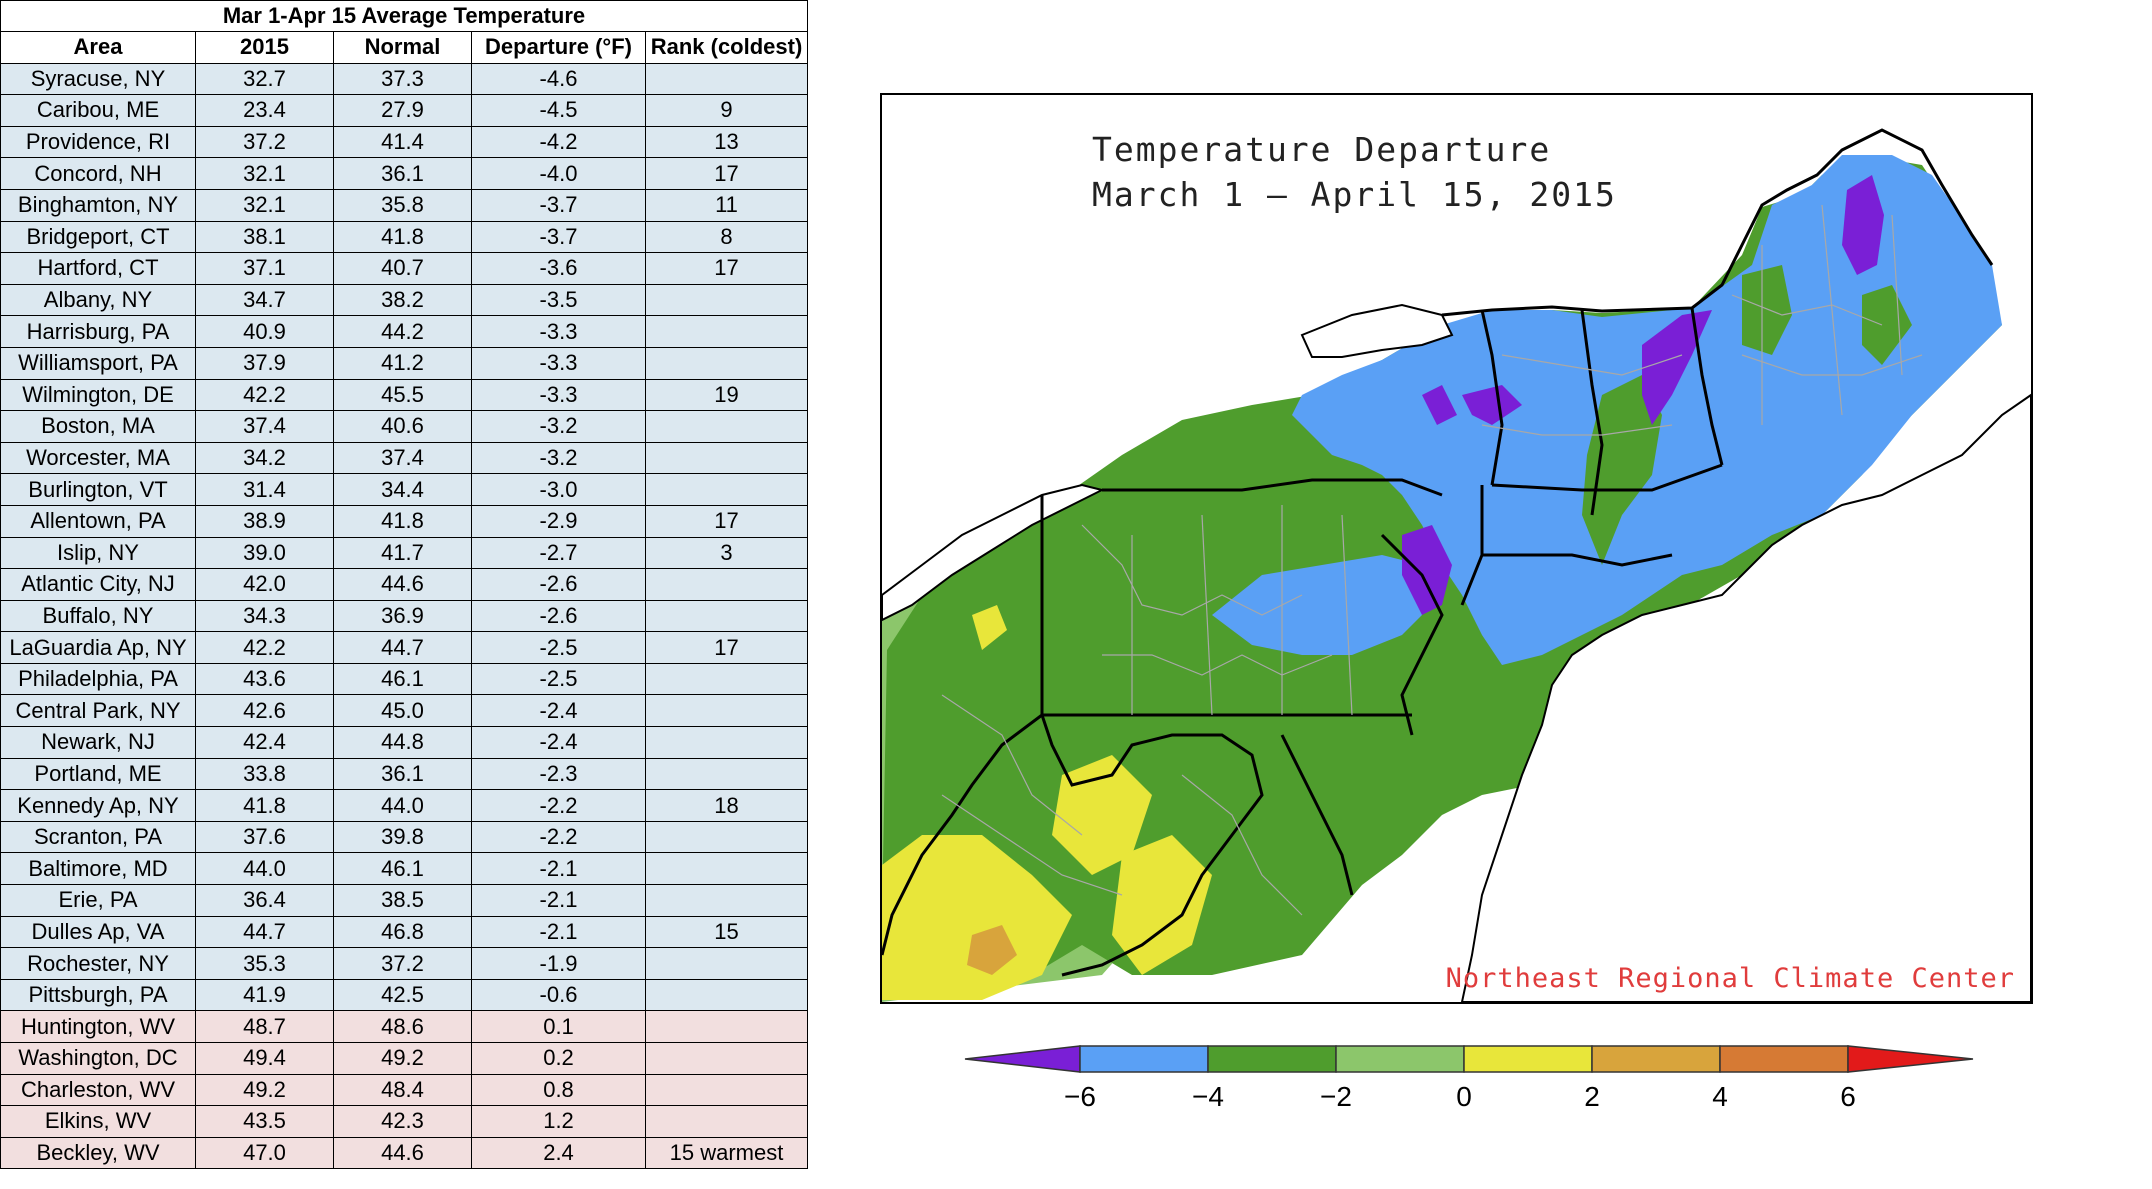 Image resolution: width=2152 pixels, height=1189 pixels. What do you see at coordinates (98, 47) in the screenshot?
I see `col-header-area: Area` at bounding box center [98, 47].